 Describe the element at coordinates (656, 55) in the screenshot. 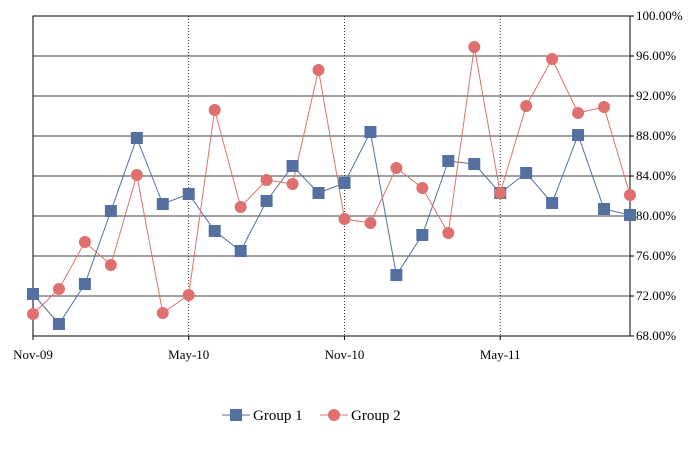

I see `y-tick-label: 96.00%` at that location.